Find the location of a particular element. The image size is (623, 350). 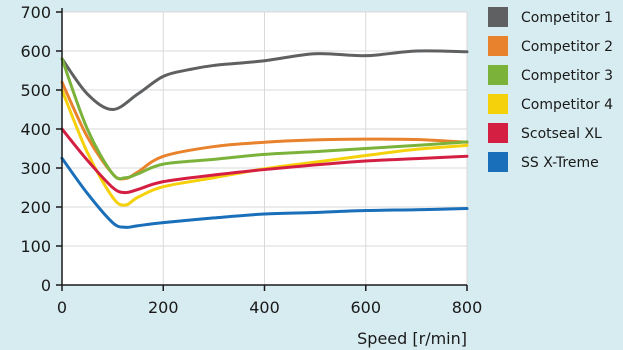

series-line-ss-x-treme is located at coordinates (264, 192).